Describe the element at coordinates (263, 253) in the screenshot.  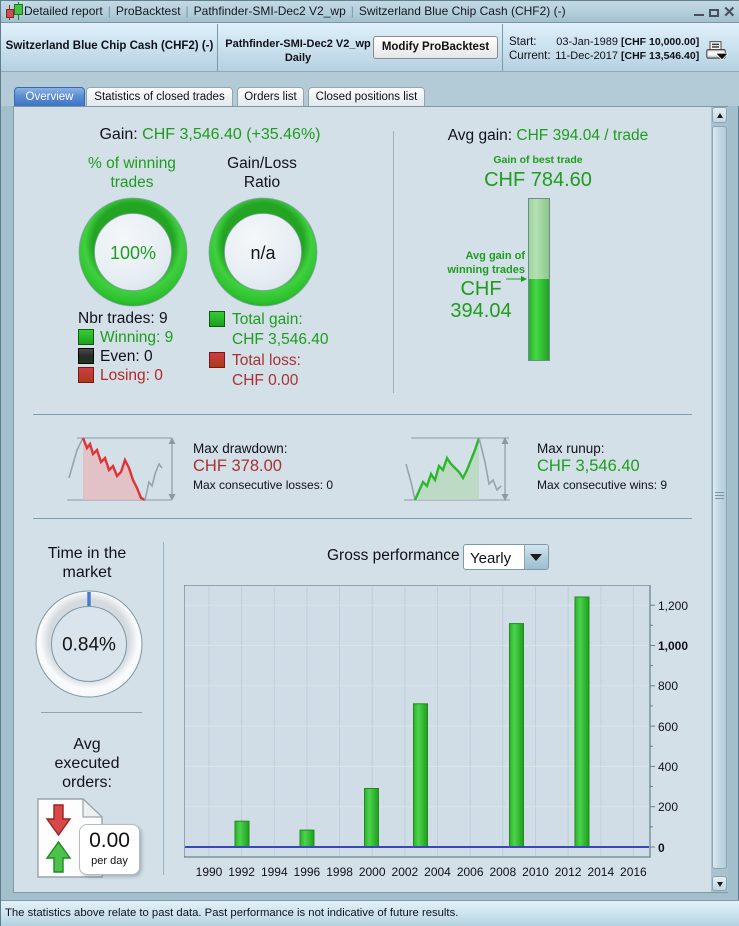
I see `svg-text: n/a` at that location.